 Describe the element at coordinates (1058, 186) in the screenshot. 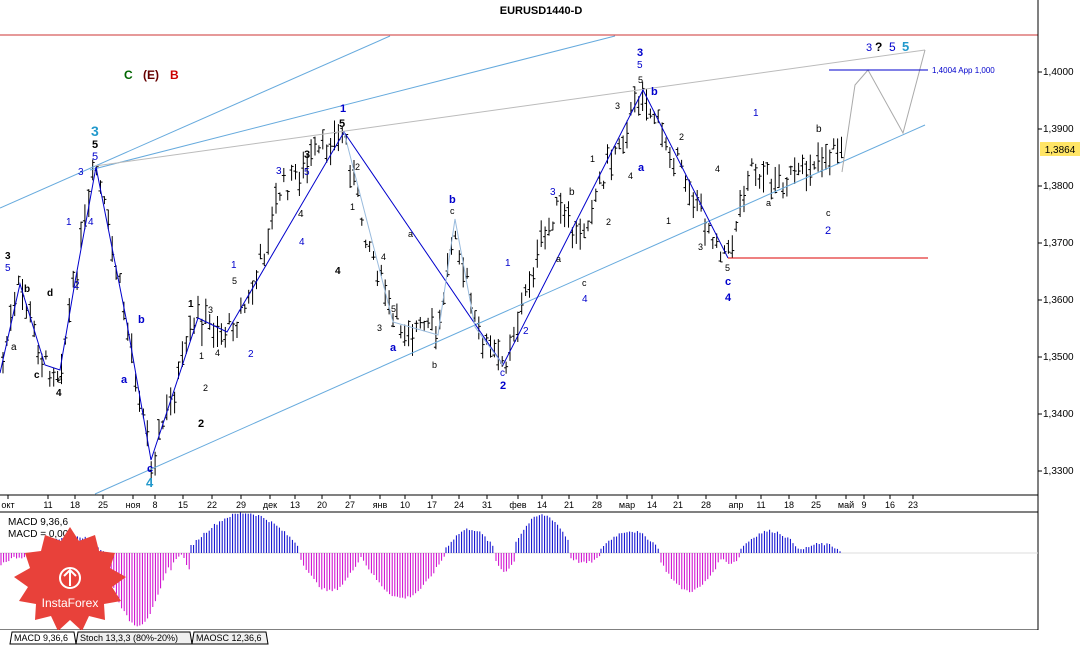

I see `price-tick-label: 1,3800` at that location.